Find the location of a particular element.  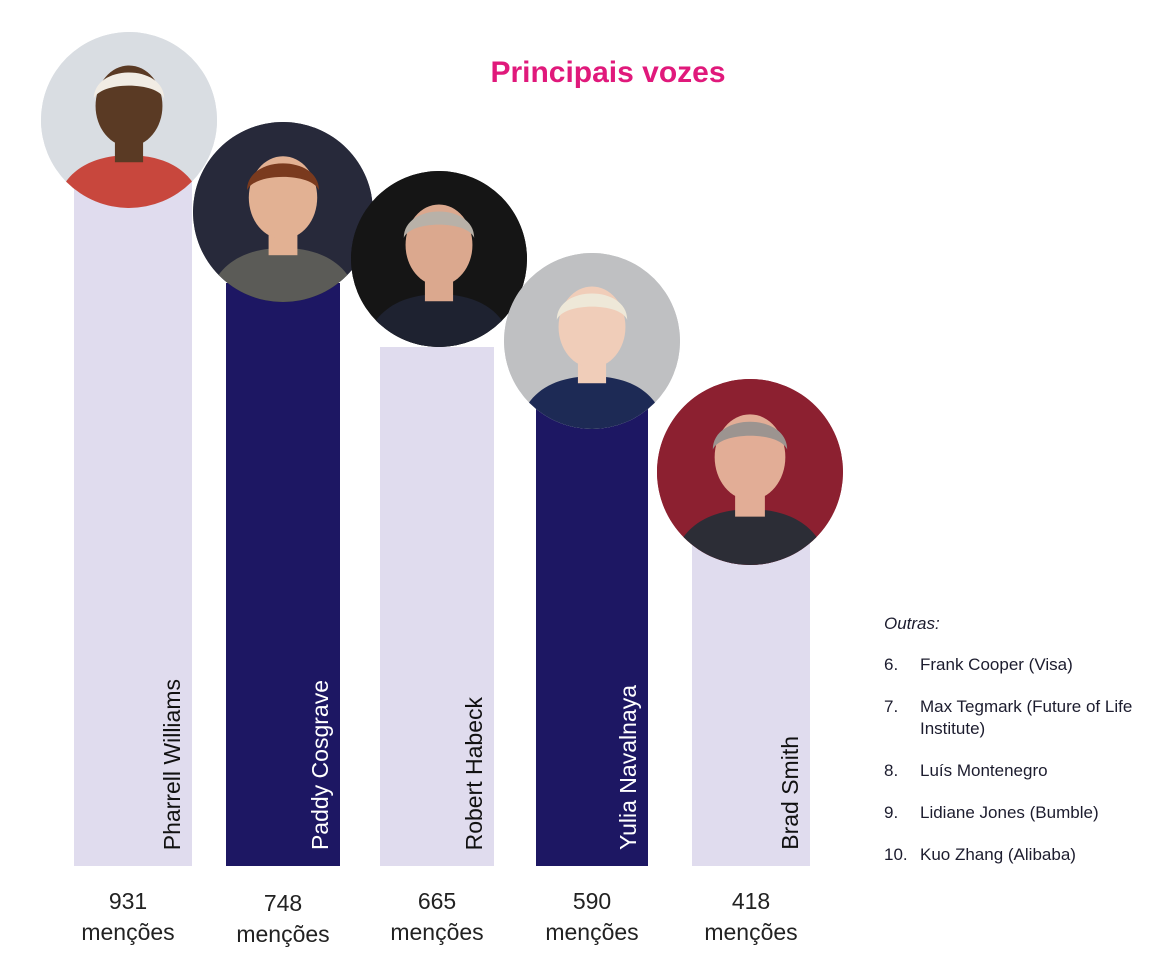

others-item-label: Max Tegmark (Future of Life Institute) is located at coordinates (1026, 717).